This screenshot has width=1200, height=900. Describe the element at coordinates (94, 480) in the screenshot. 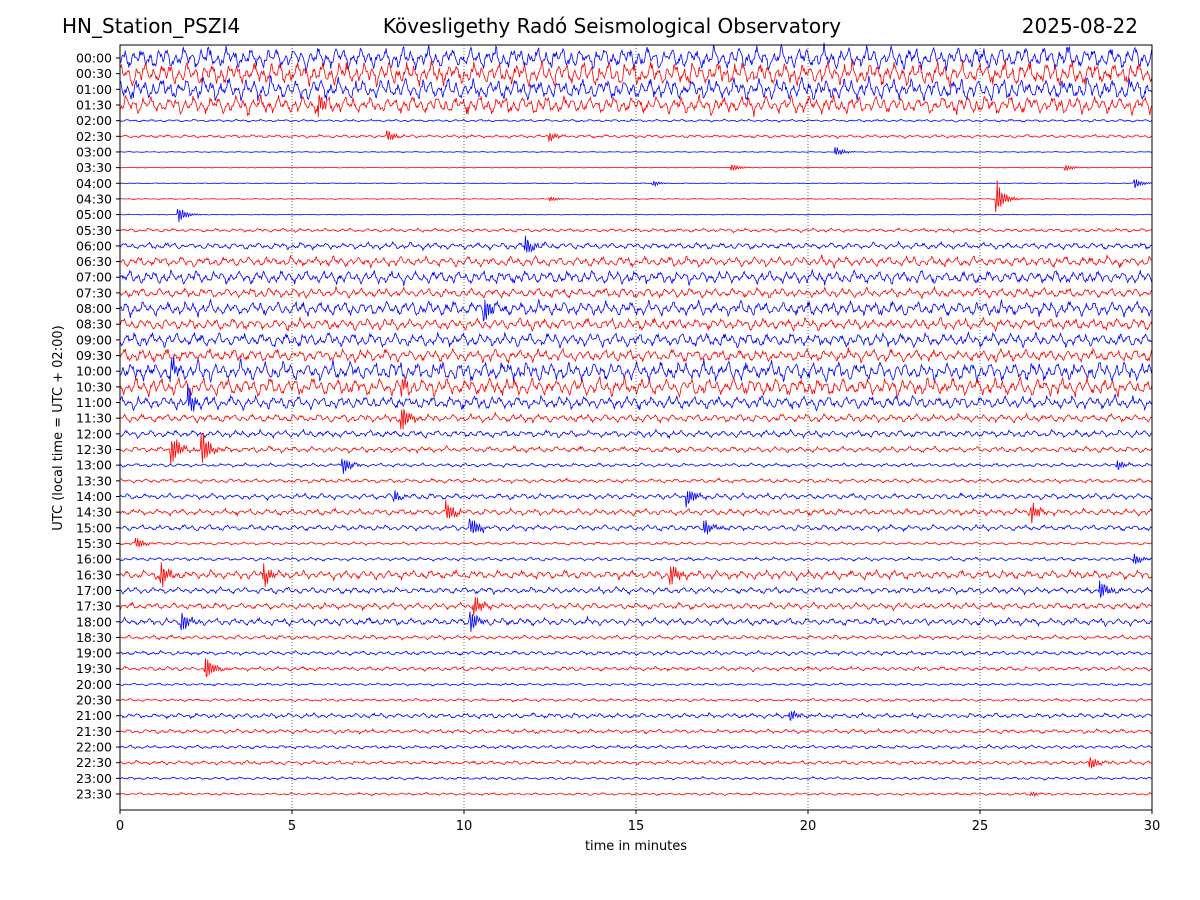

I see `y-tick-label: 13:30` at that location.